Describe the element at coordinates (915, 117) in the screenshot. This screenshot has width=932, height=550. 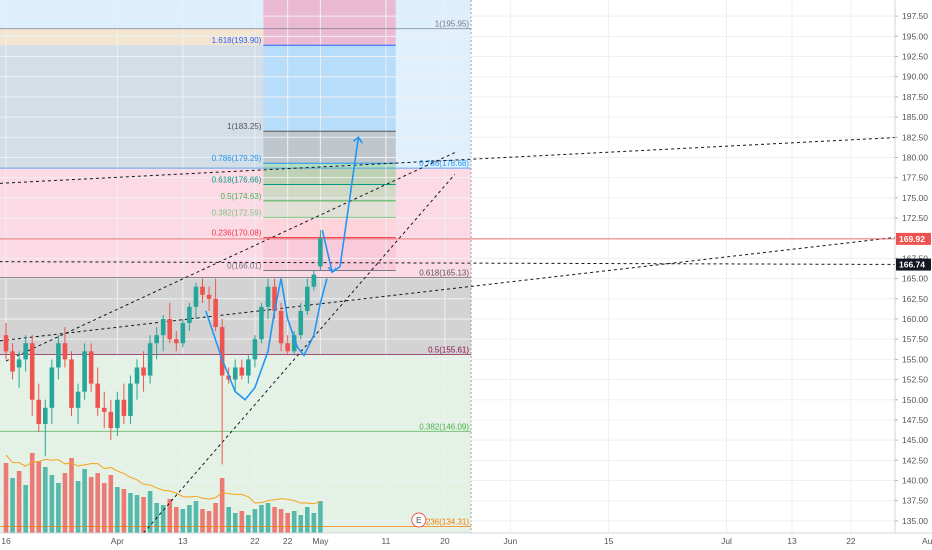
I see `price-tick-label: 185.00` at that location.